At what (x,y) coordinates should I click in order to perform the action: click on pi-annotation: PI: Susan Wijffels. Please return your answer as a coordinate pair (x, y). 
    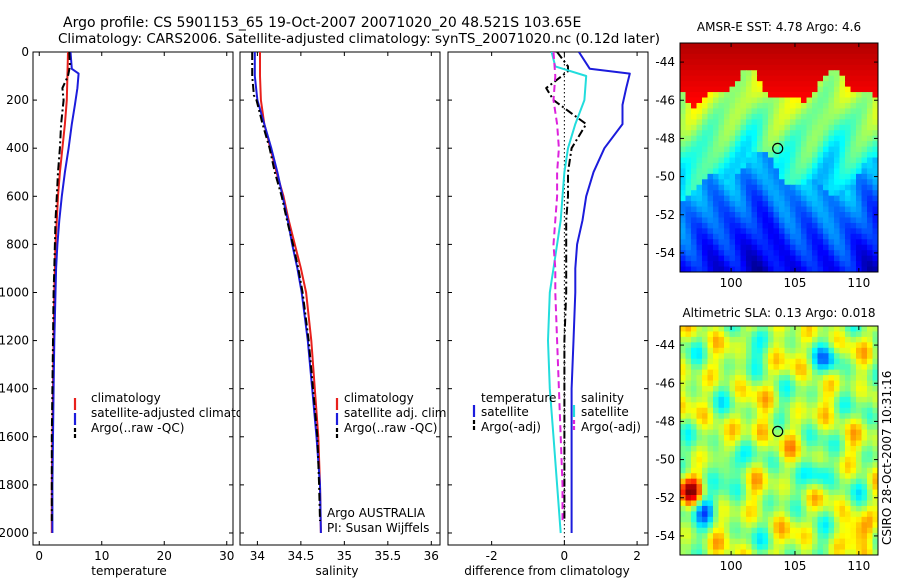
    Looking at the image, I should click on (378, 528).